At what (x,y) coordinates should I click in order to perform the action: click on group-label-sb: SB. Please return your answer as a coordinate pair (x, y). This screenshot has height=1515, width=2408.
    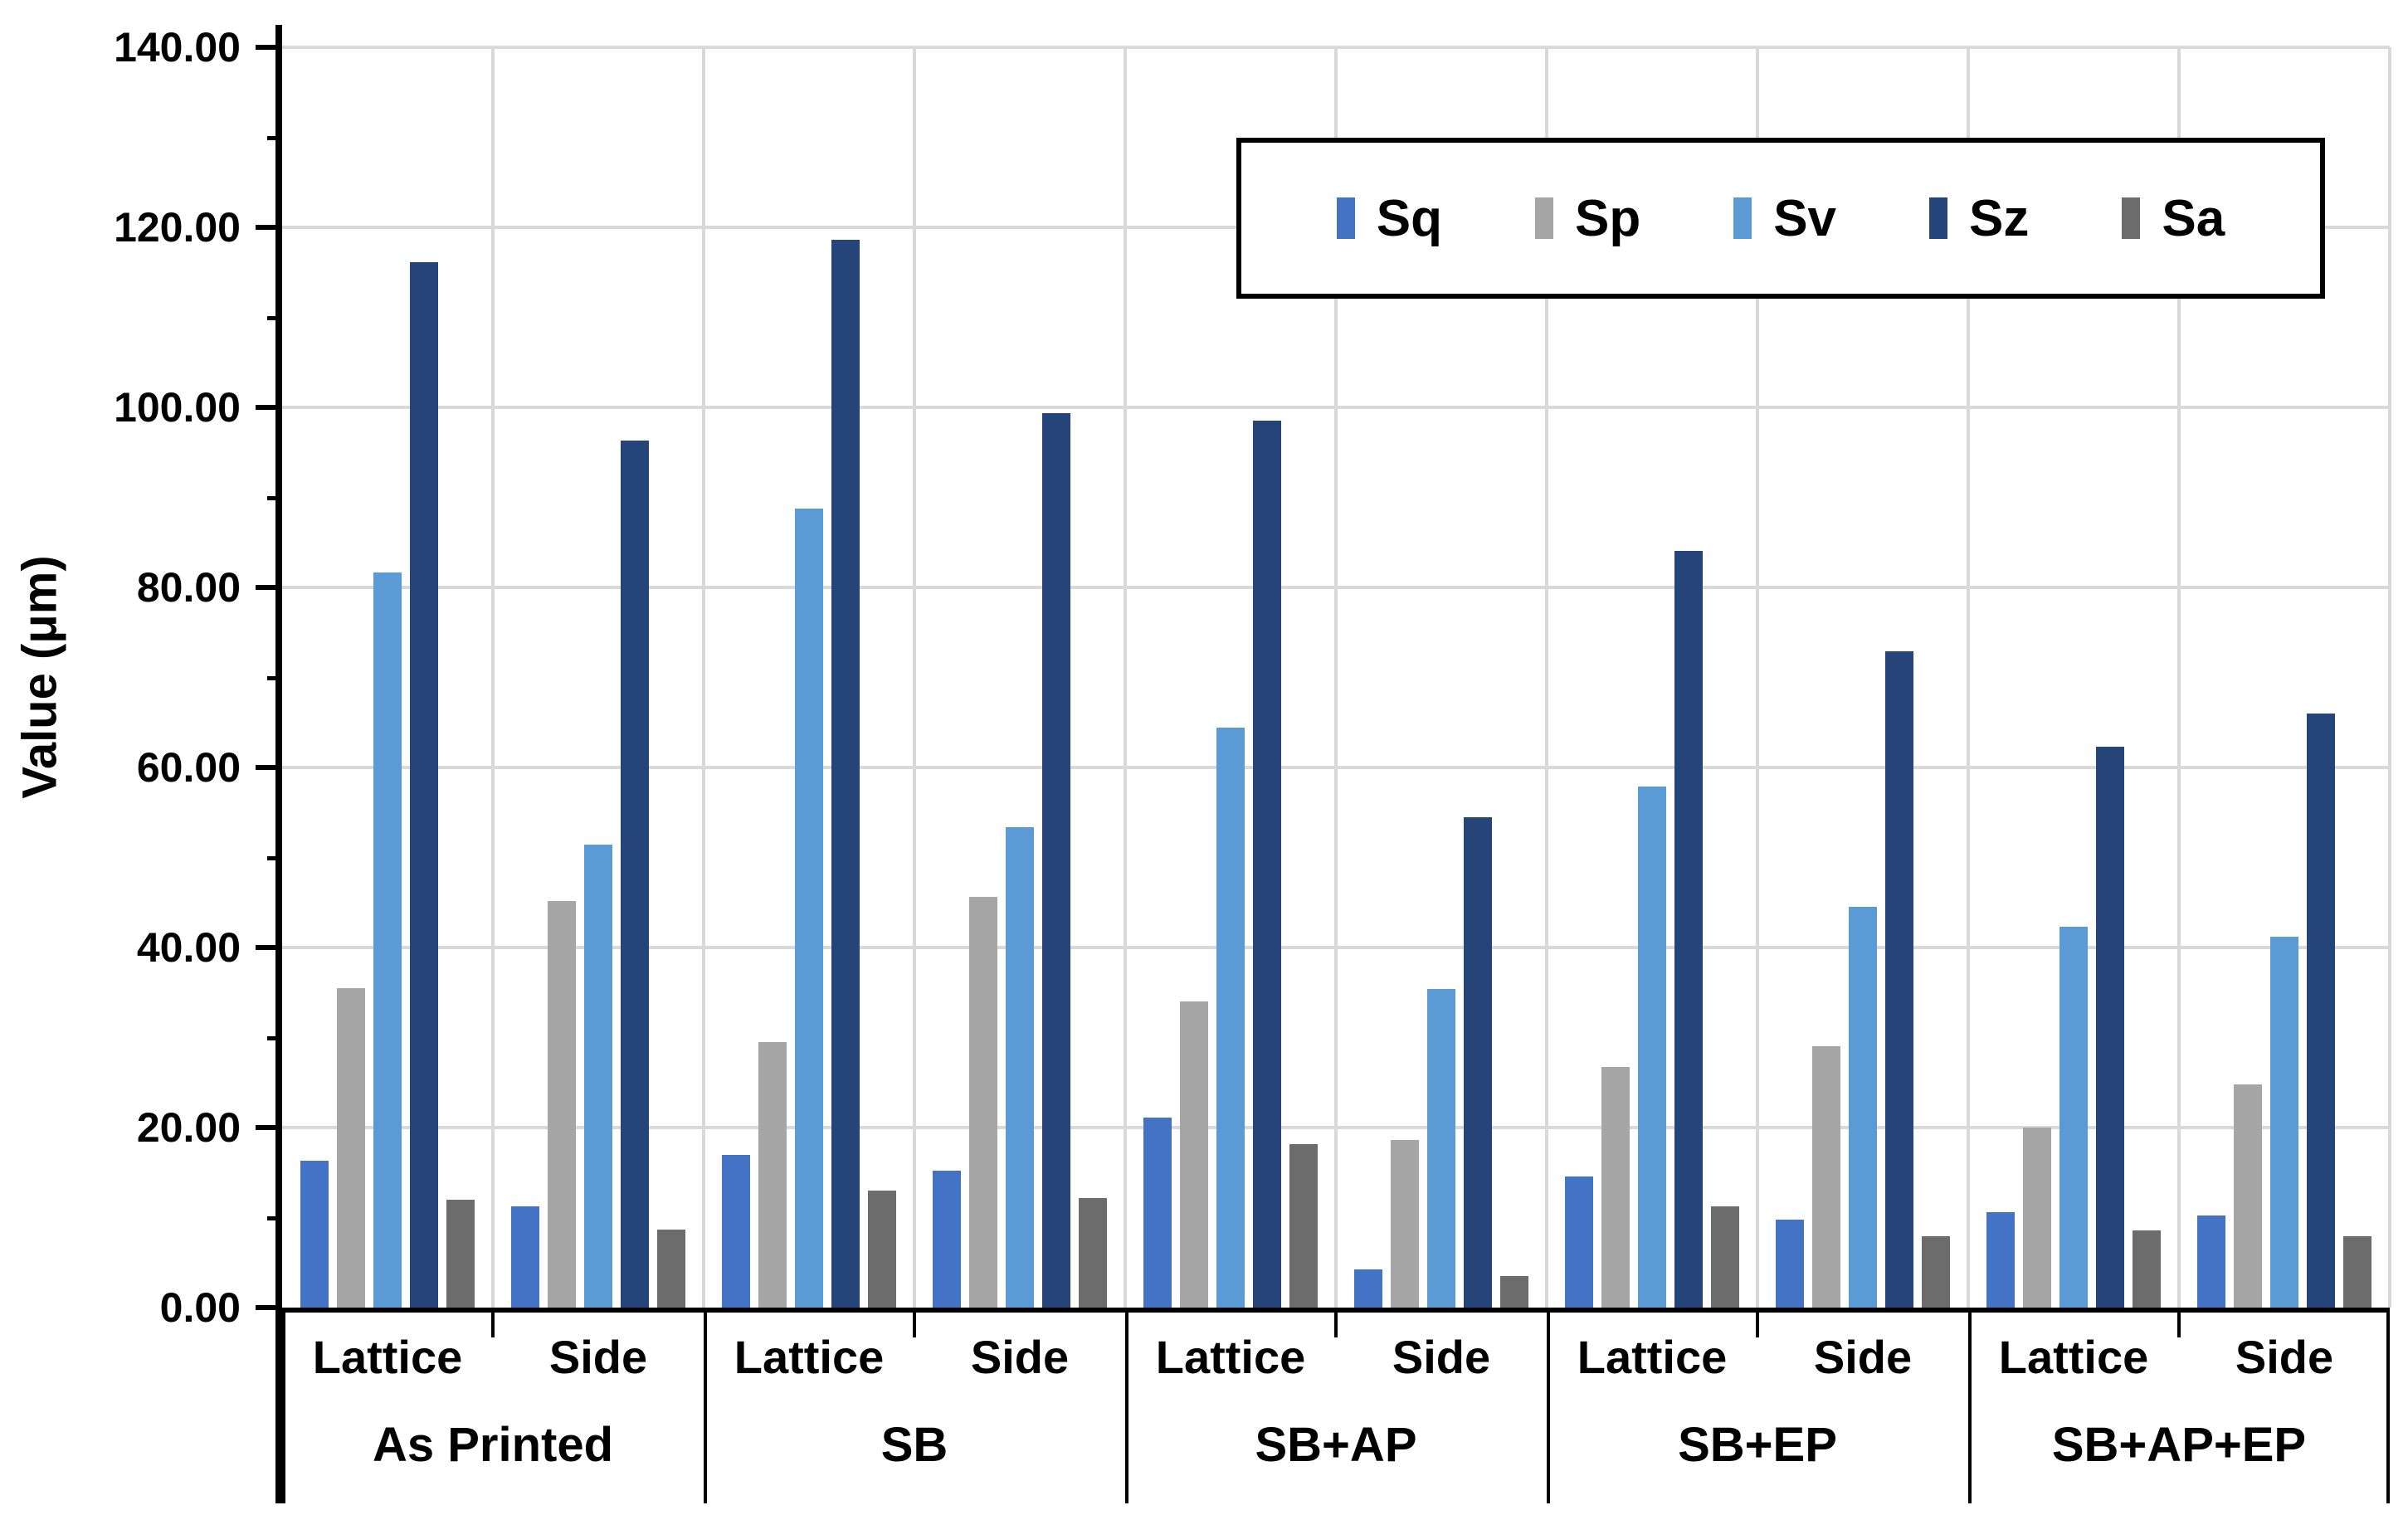
    Looking at the image, I should click on (914, 1445).